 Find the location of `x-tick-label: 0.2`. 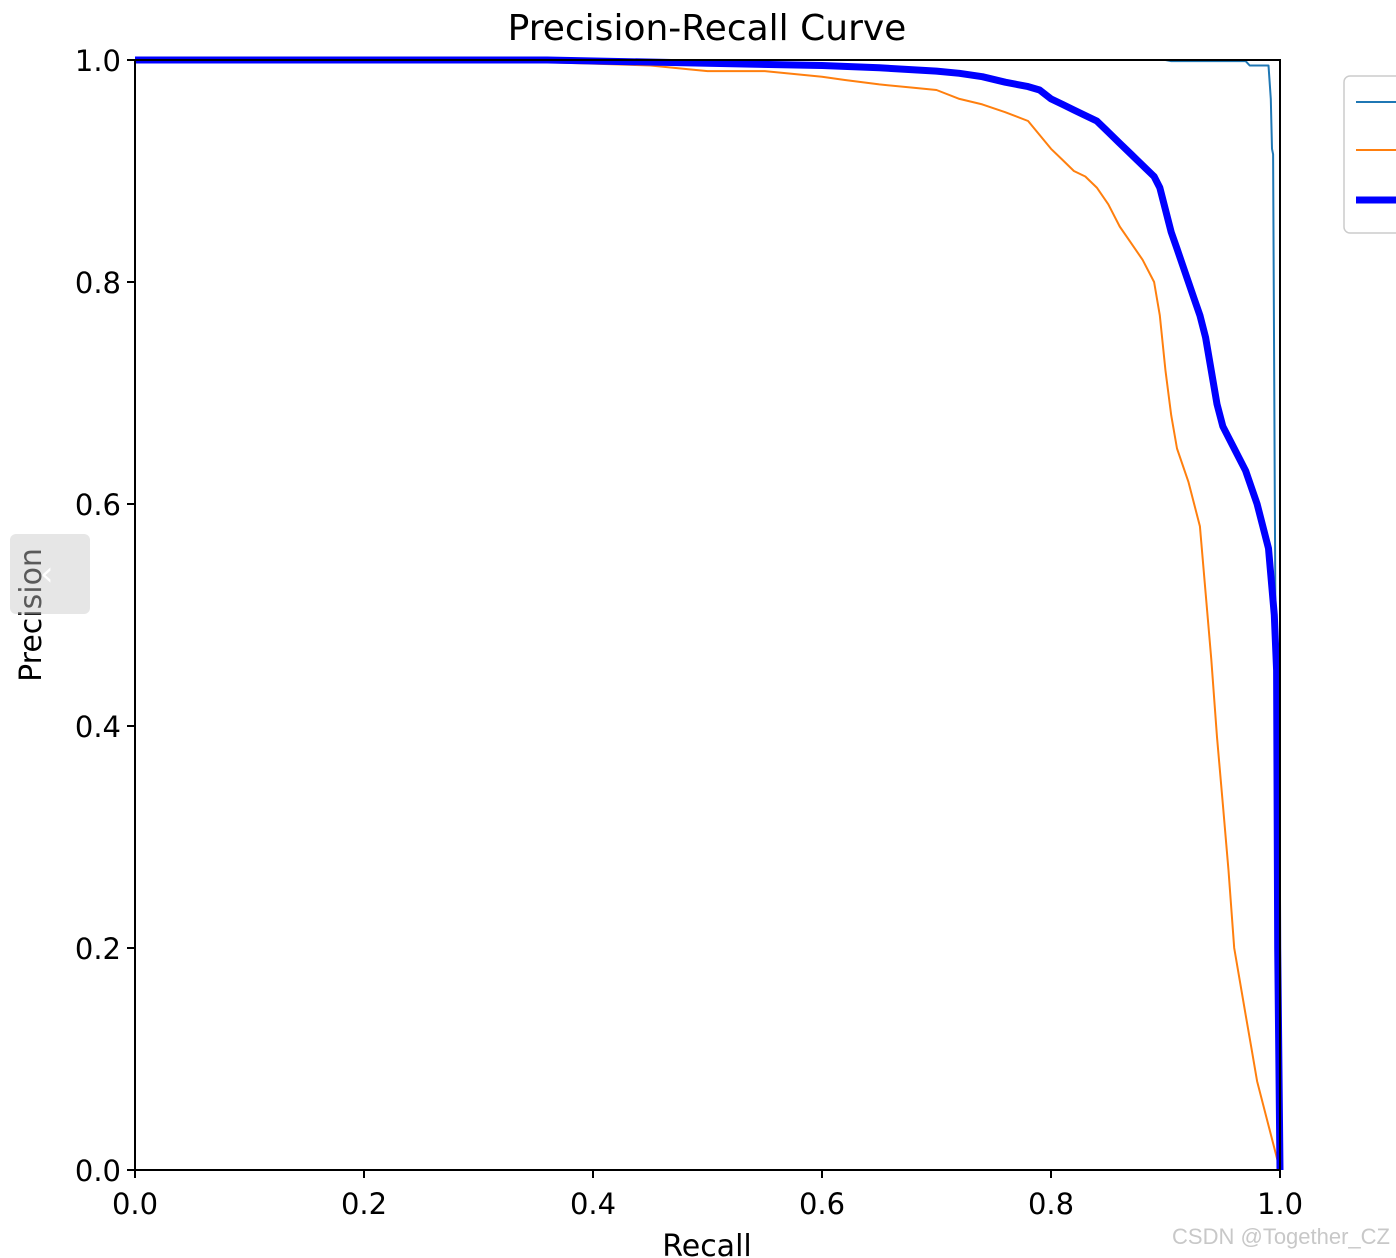

x-tick-label: 0.2 is located at coordinates (364, 1204).